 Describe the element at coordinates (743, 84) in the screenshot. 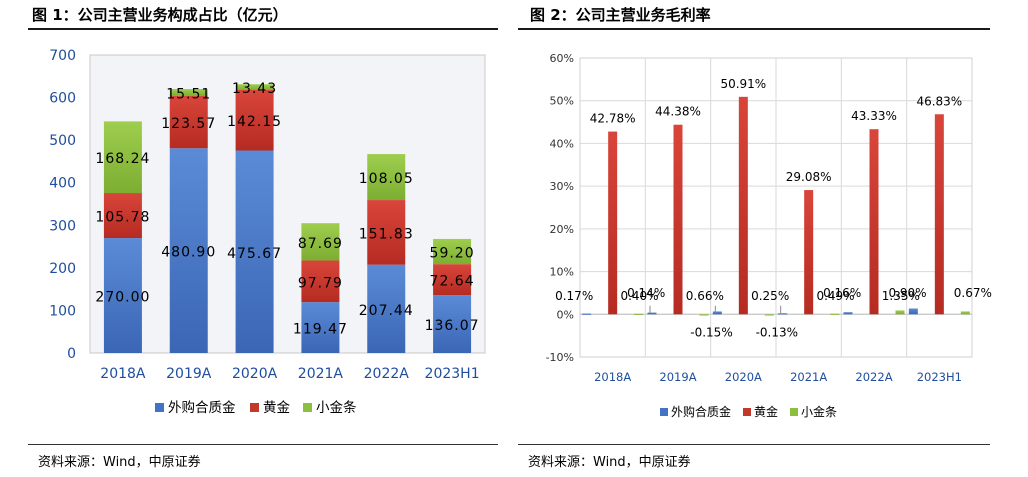

I see `chart2-data-label: 50.91%` at that location.